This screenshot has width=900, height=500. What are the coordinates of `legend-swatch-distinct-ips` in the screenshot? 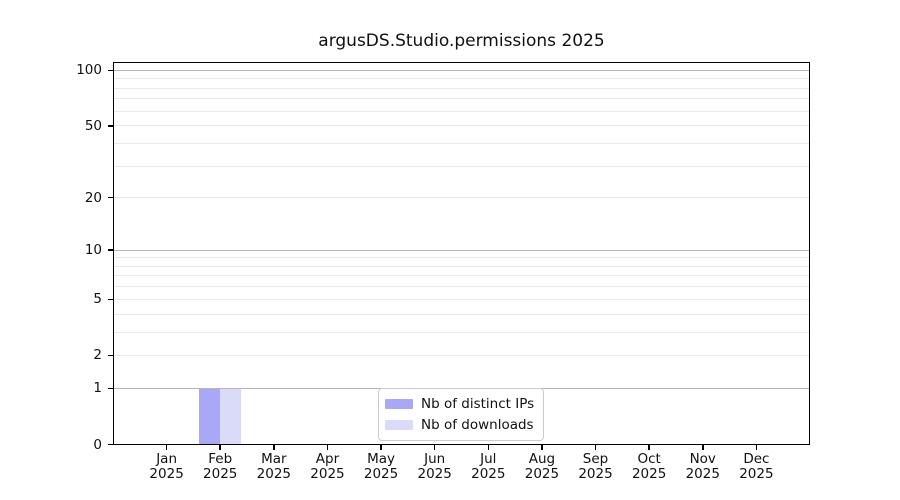 It's located at (399, 404).